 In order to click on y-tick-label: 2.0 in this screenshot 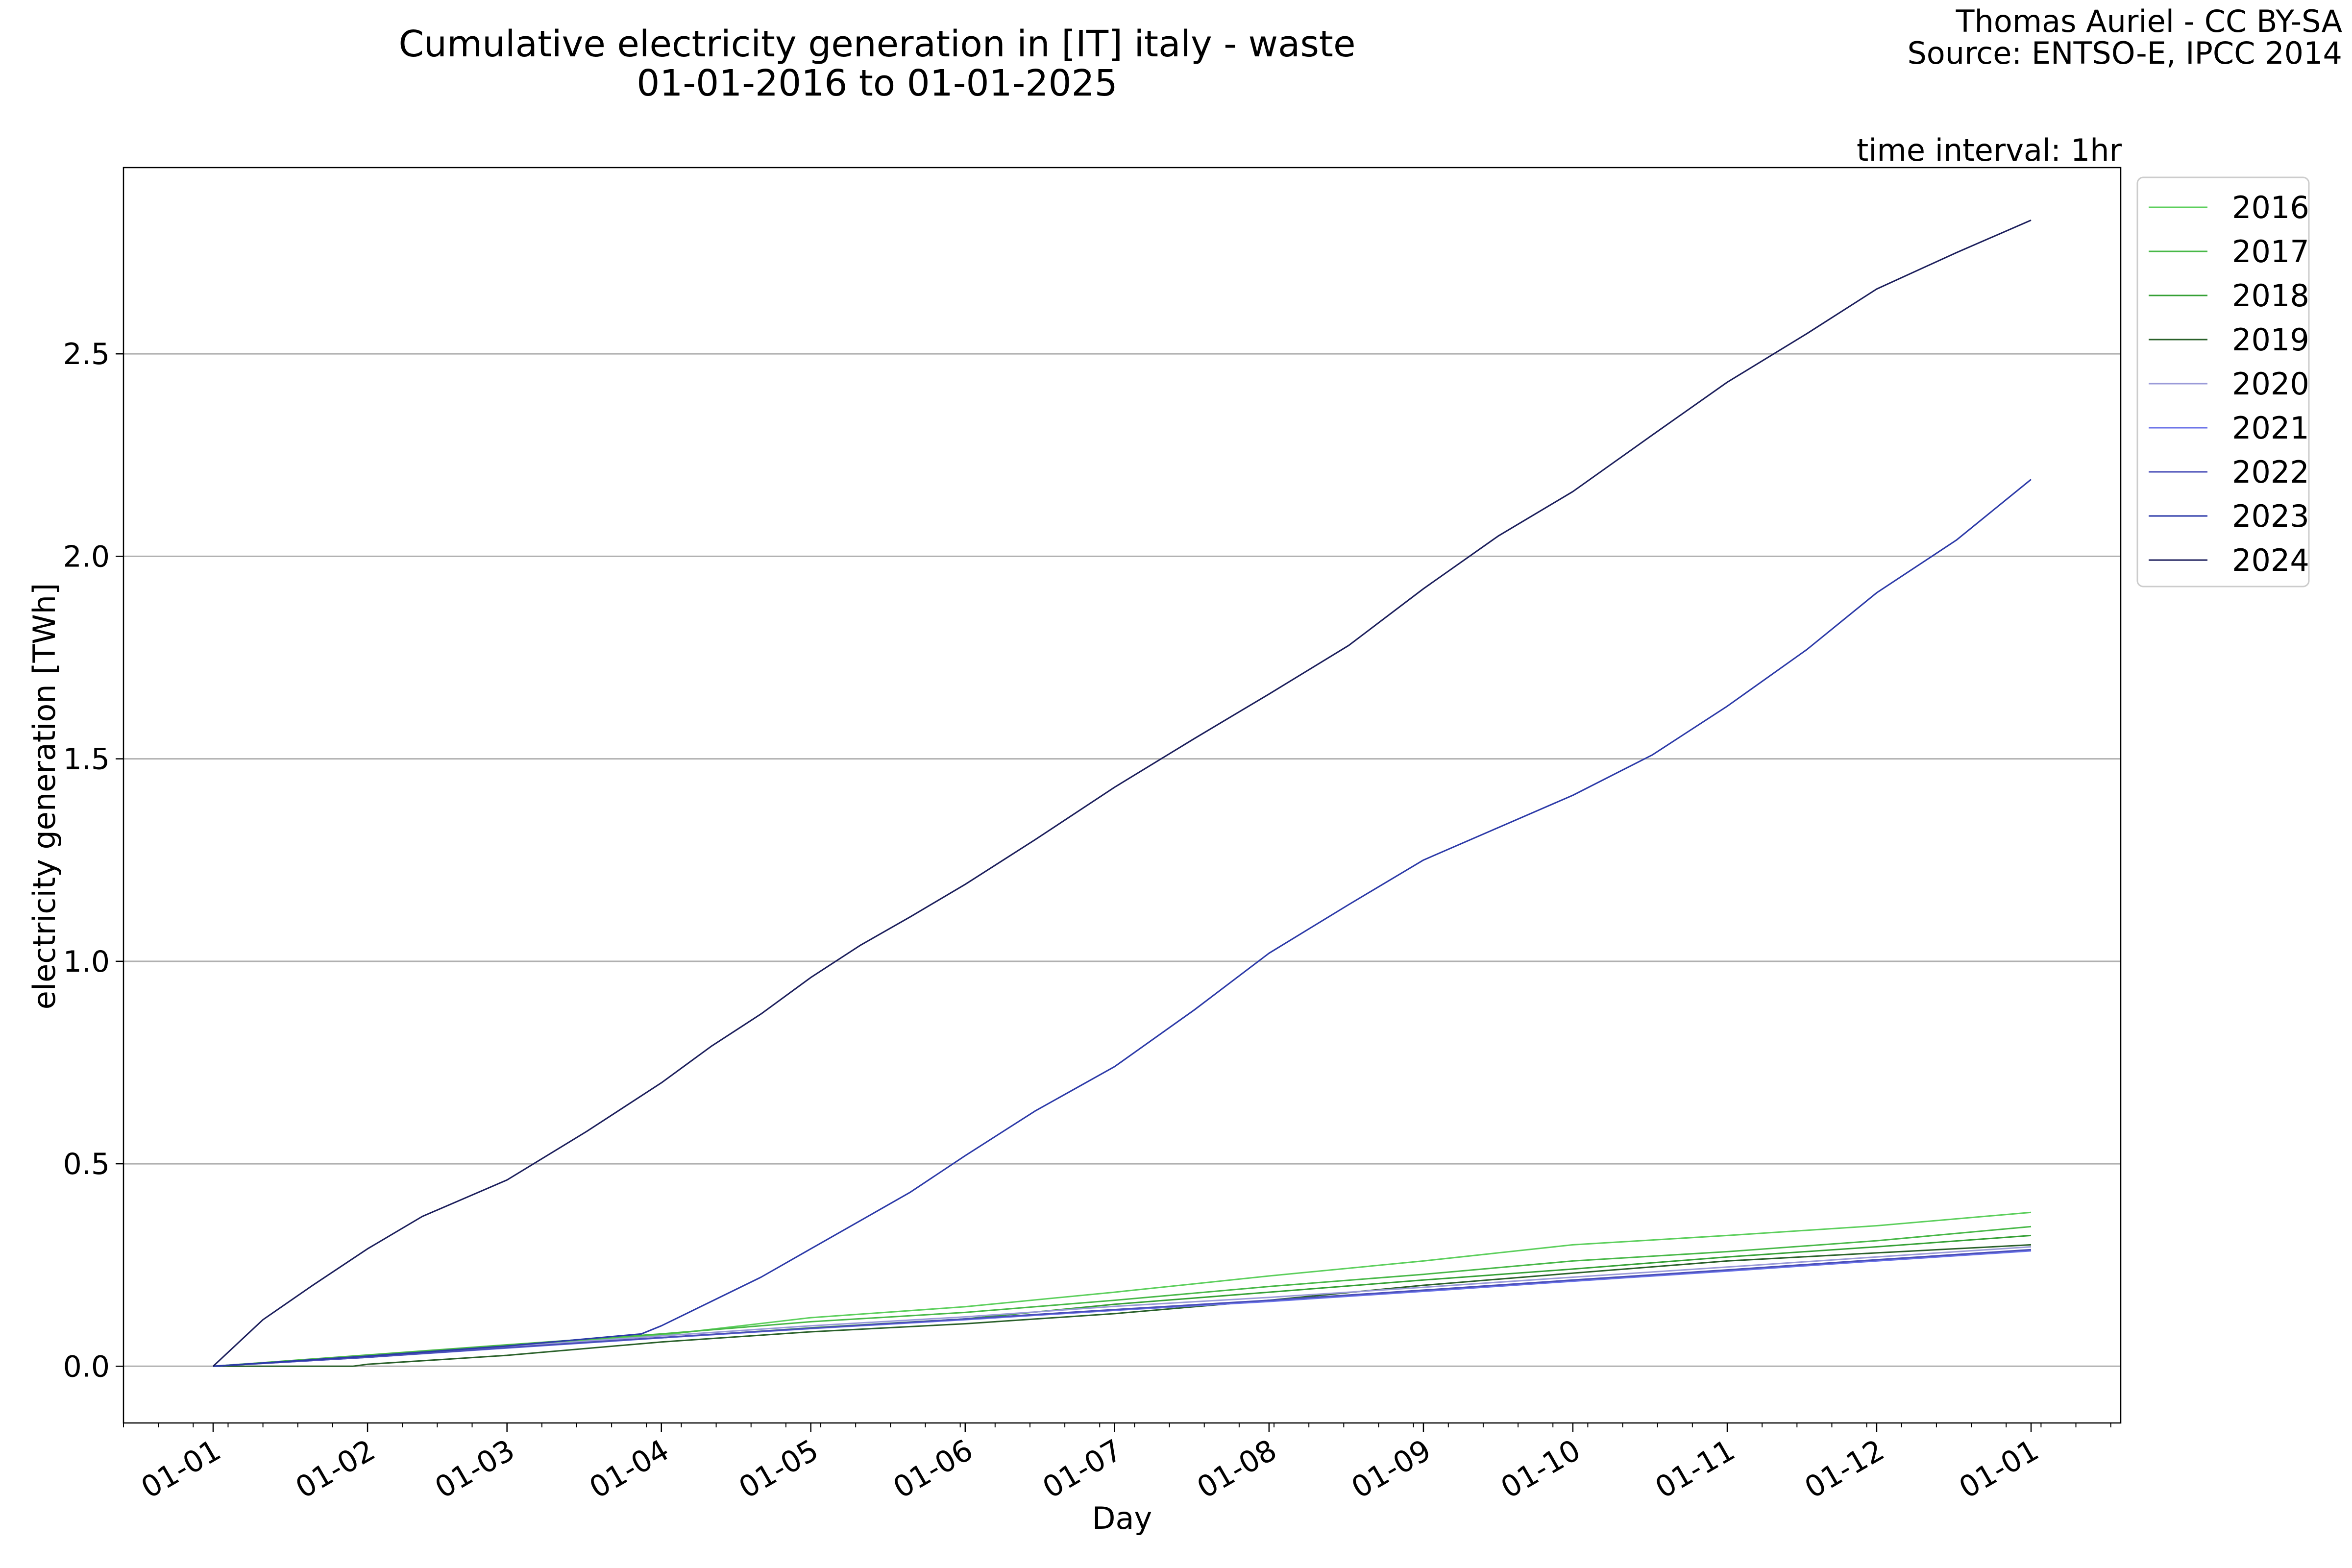, I will do `click(86, 556)`.